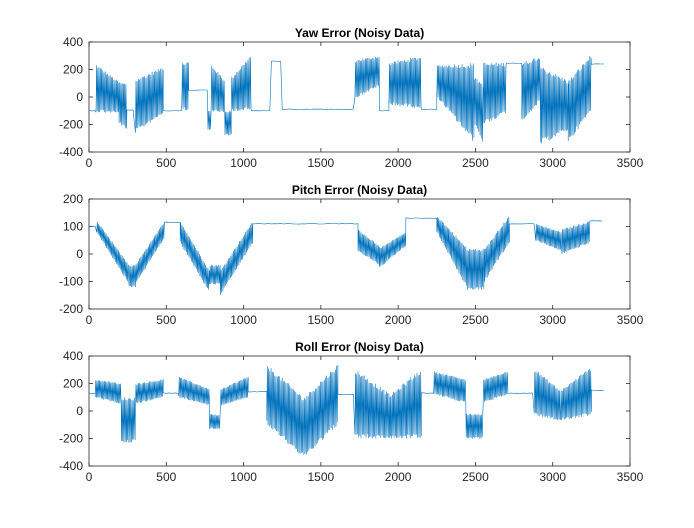 Image resolution: width=694 pixels, height=528 pixels. I want to click on y-tick-label-2-0: -400, so click(71, 466).